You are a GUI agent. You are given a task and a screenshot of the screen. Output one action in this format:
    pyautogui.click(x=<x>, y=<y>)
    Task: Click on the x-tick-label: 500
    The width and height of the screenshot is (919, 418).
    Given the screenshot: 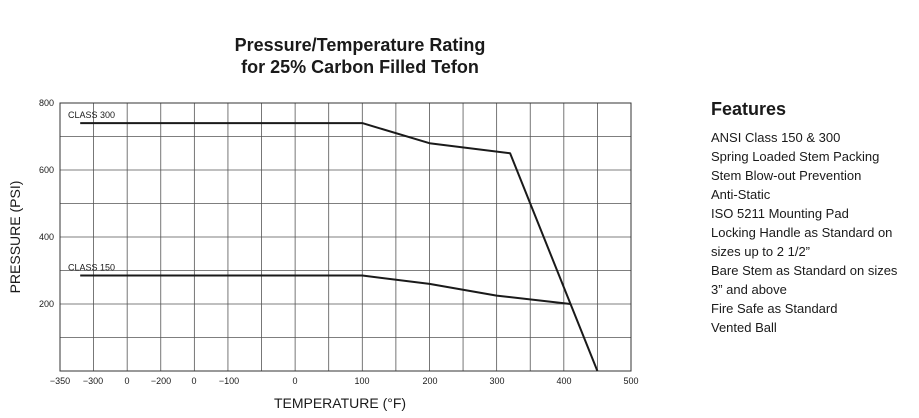 What is the action you would take?
    pyautogui.click(x=630, y=381)
    